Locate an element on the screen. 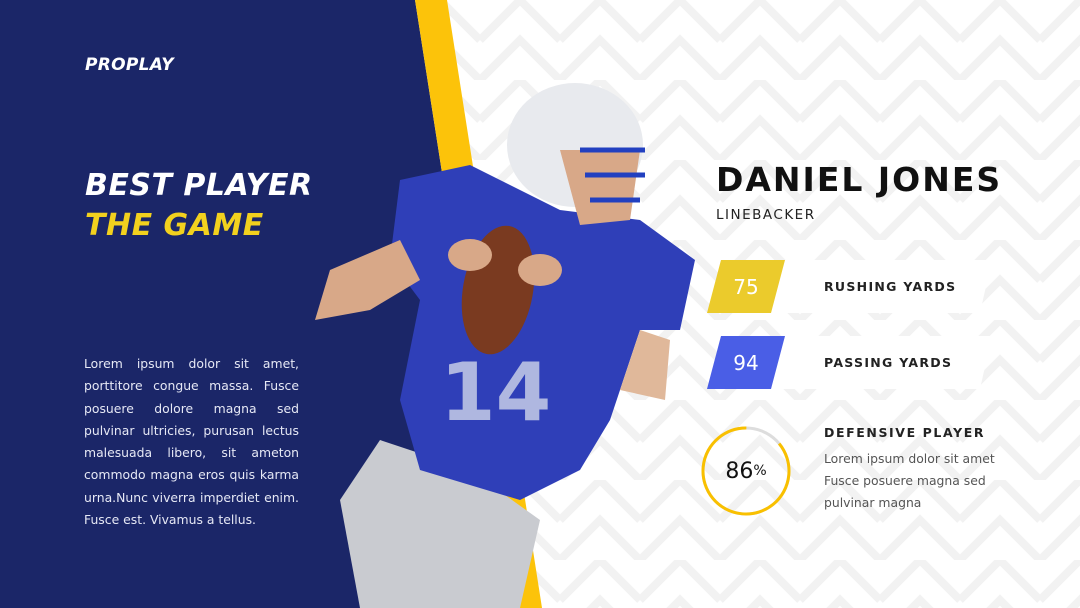  percent-value: 86 is located at coordinates (739, 471).